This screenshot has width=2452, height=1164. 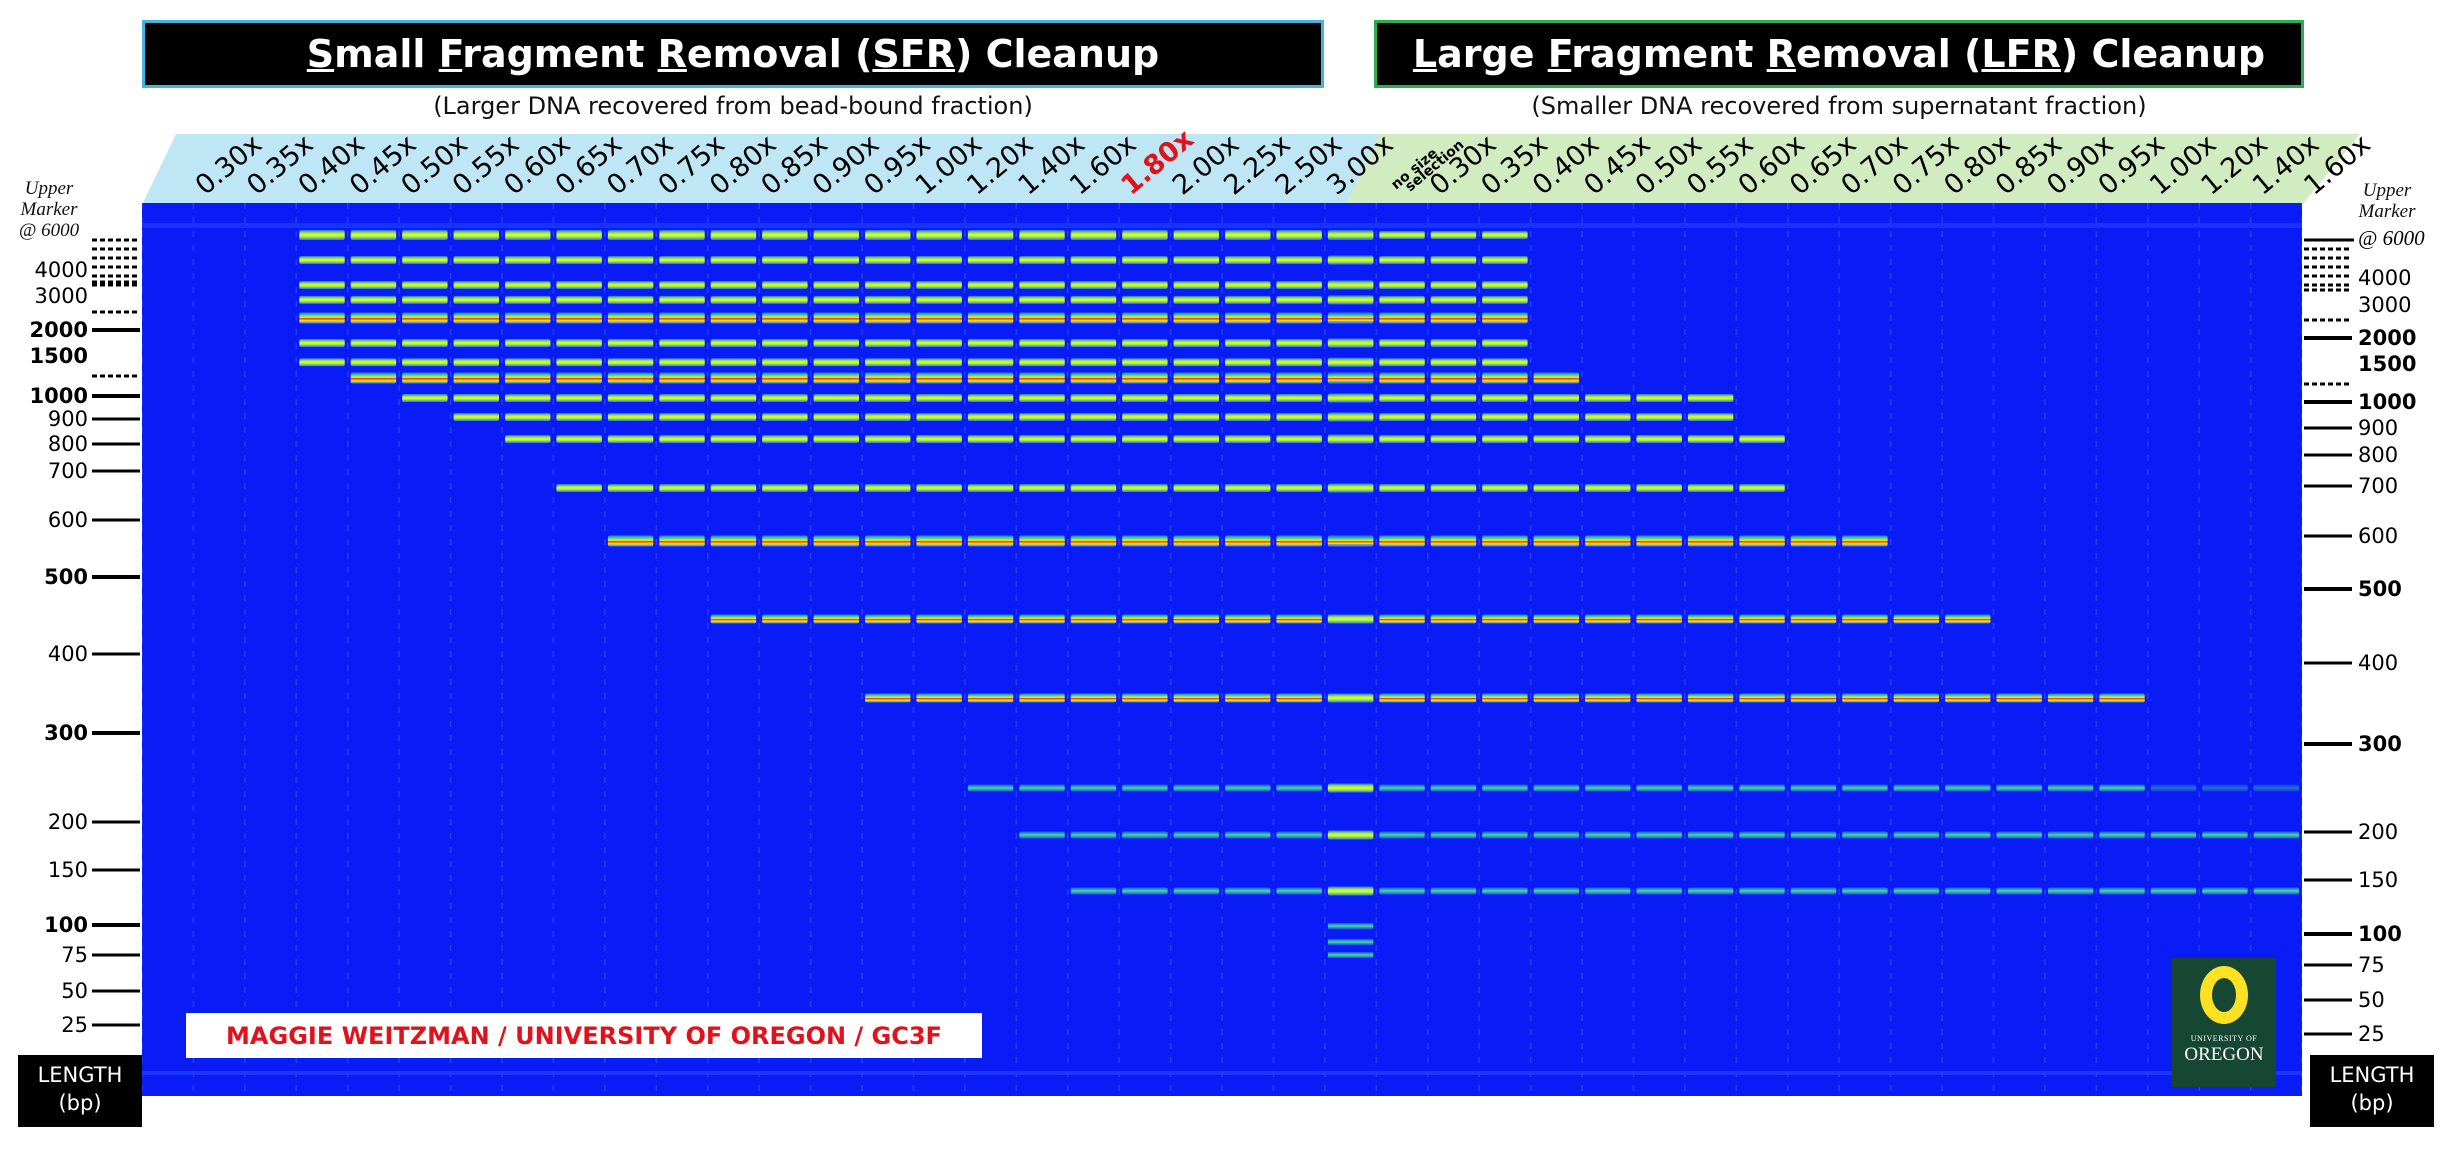 What do you see at coordinates (74, 955) in the screenshot?
I see `ladder-label-left: 75` at bounding box center [74, 955].